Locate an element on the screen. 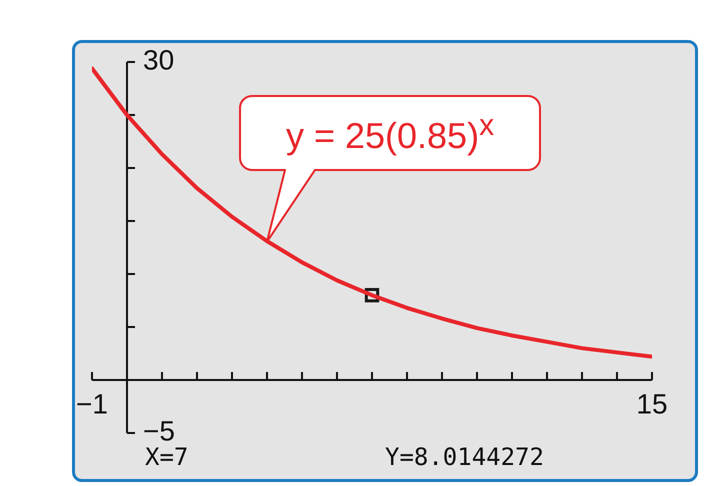  x-tick-label: −1 is located at coordinates (92, 404).